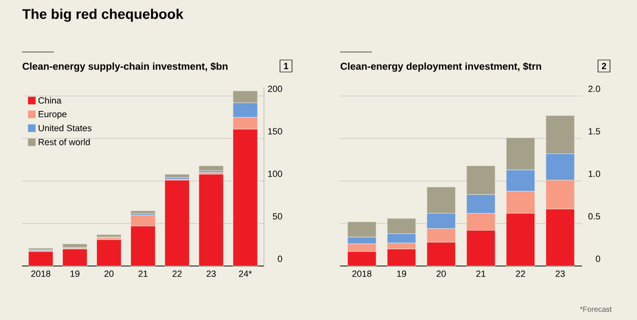 This screenshot has height=320, width=637. Describe the element at coordinates (441, 67) in the screenshot. I see `chart-subtitle: Clean-energy deployment investment, $trn` at that location.